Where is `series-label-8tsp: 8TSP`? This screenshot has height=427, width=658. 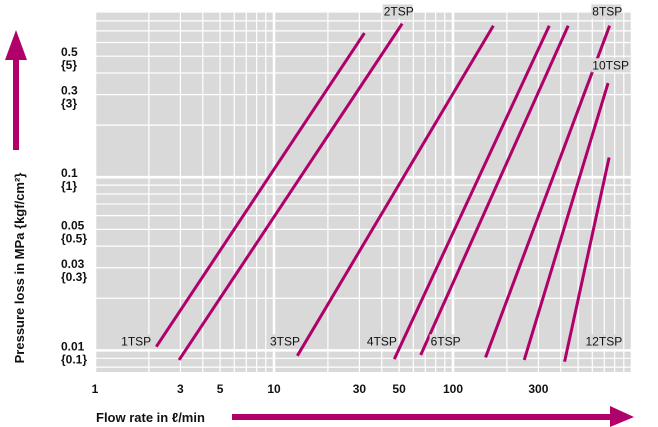
series-label-8tsp: 8TSP is located at coordinates (607, 11).